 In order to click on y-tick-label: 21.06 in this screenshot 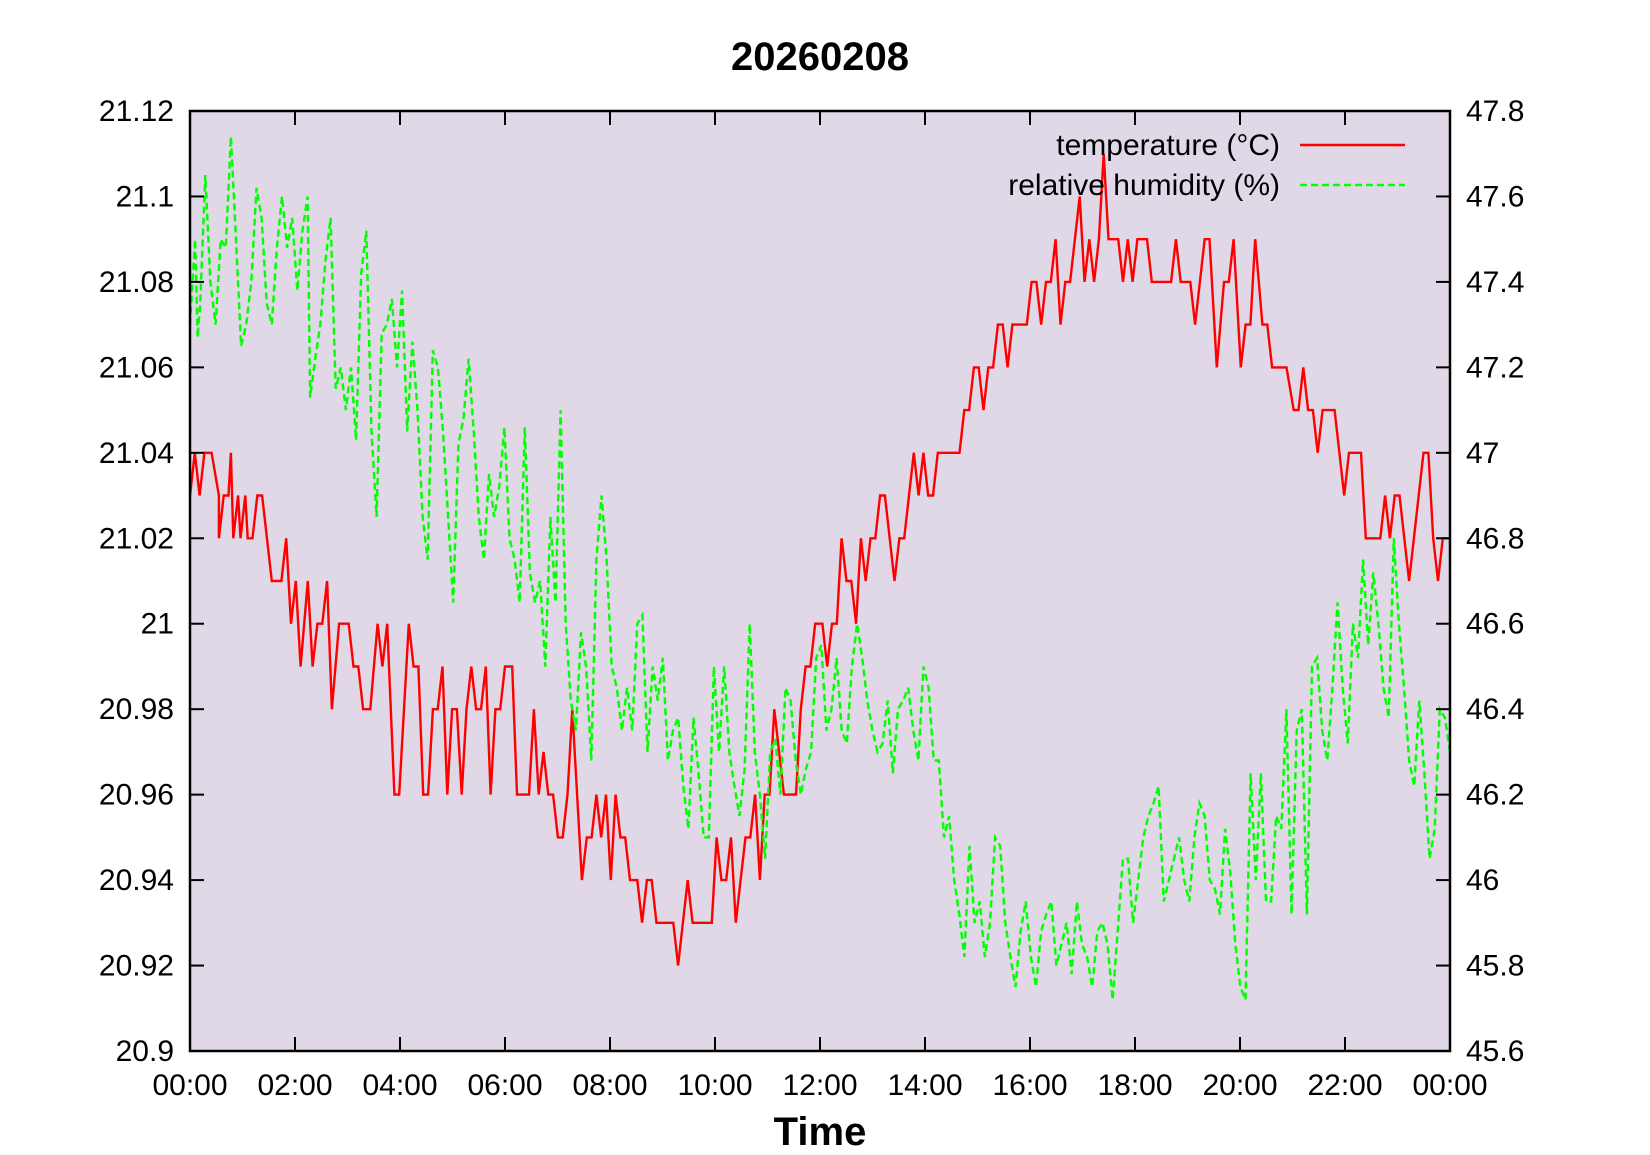, I will do `click(136, 367)`.